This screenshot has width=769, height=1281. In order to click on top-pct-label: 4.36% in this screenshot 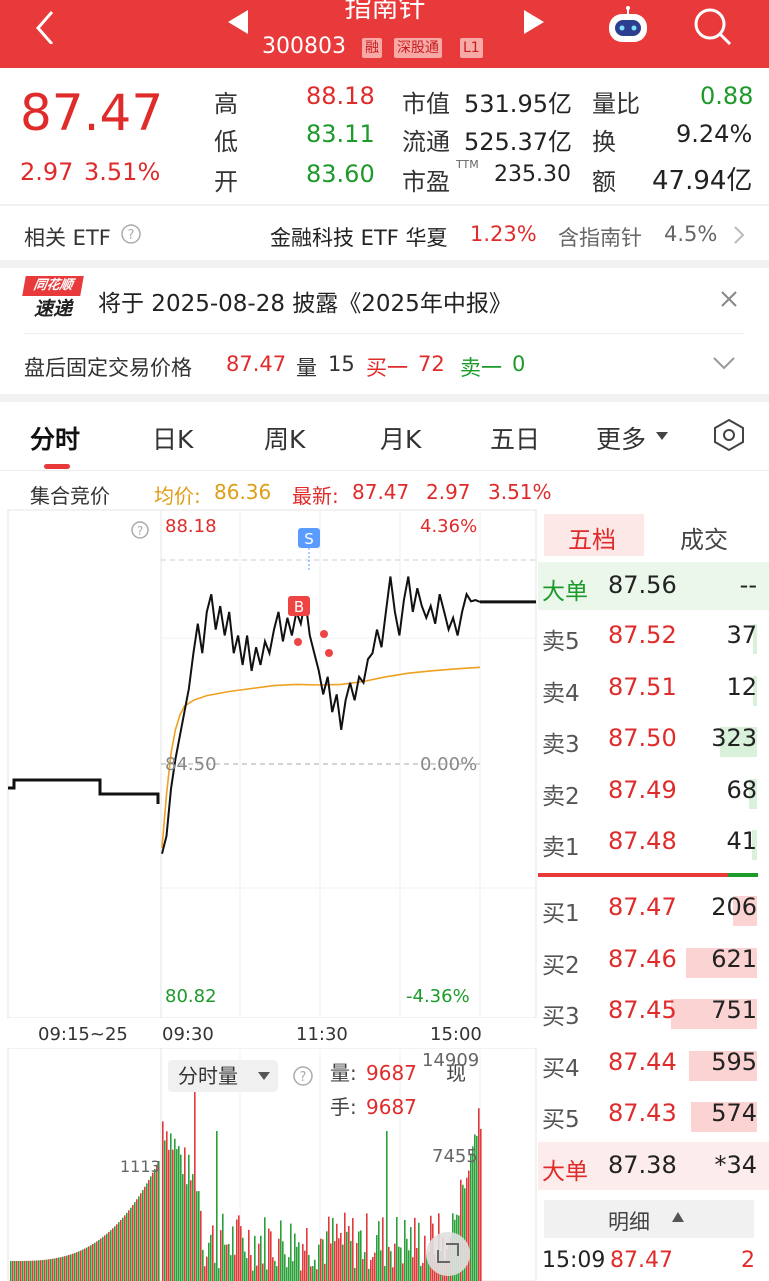, I will do `click(448, 526)`.